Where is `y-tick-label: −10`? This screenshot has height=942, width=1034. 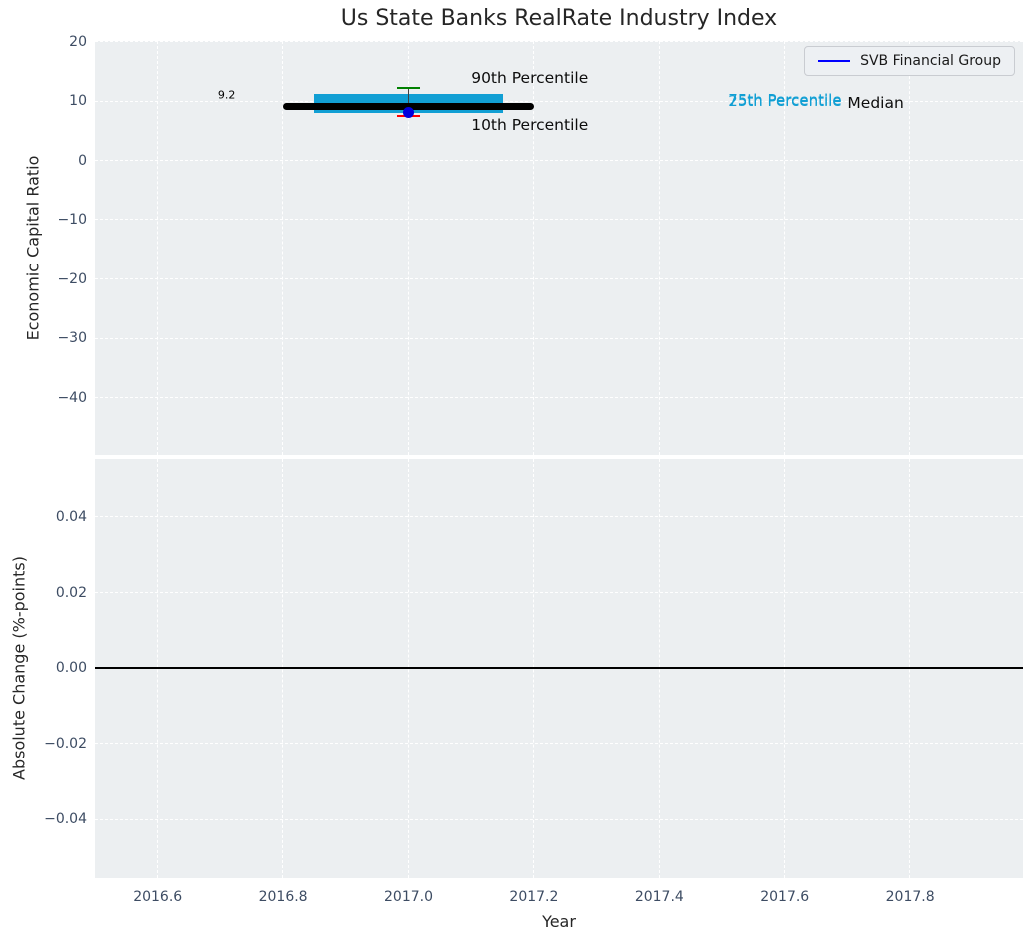 y-tick-label: −10 is located at coordinates (72, 219).